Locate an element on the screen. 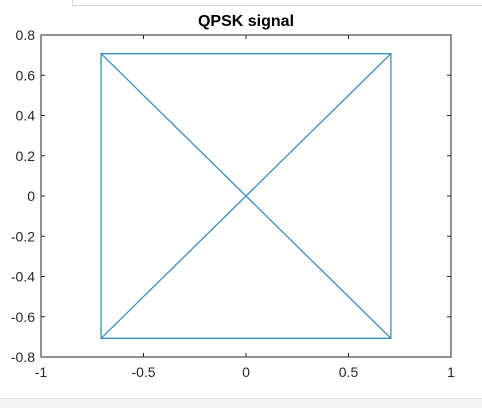  x-tick-label: 0 is located at coordinates (246, 372).